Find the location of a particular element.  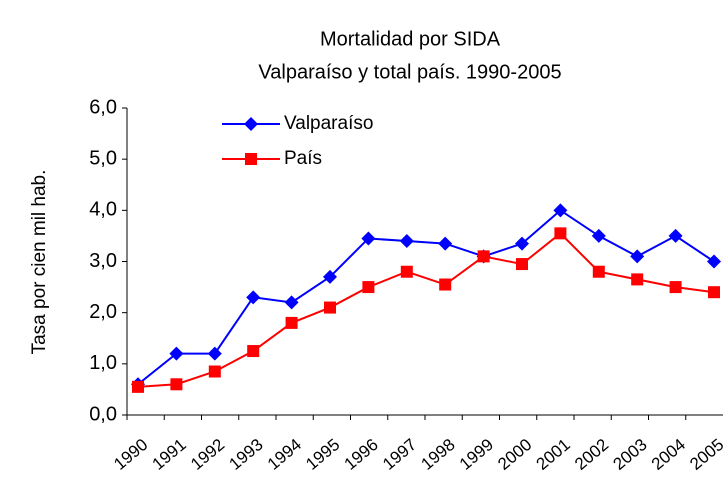

x-tick-label: 2000 is located at coordinates (514, 454).